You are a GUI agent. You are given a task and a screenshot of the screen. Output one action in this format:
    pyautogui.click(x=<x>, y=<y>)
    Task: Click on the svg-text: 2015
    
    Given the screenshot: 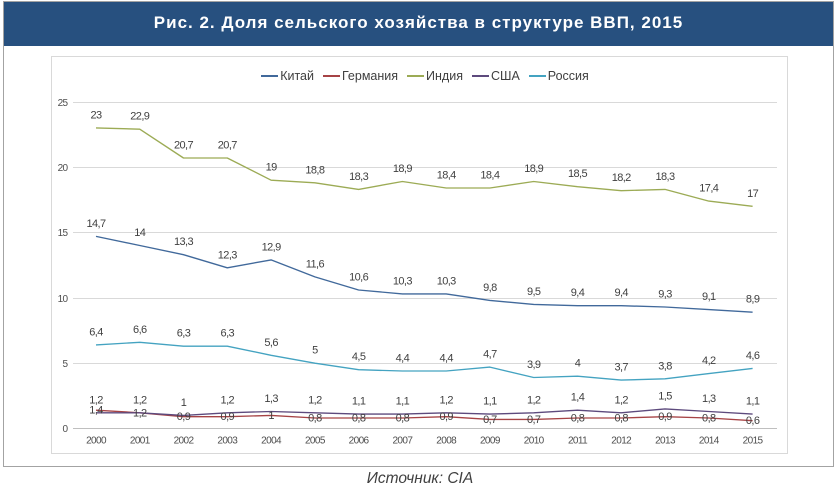 What is the action you would take?
    pyautogui.click(x=753, y=441)
    